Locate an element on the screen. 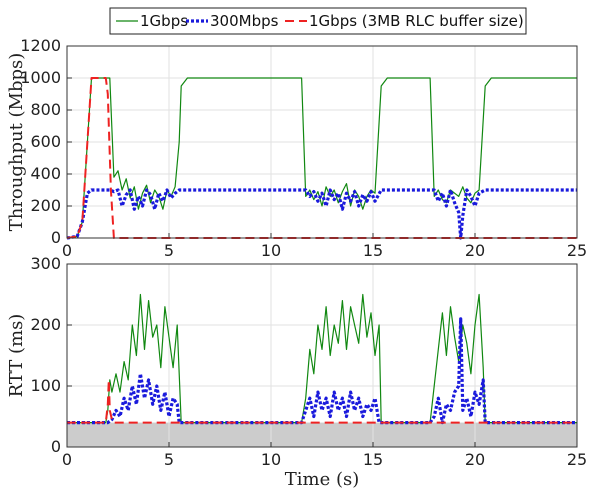  y-tick-label: 1000 is located at coordinates (40, 77).